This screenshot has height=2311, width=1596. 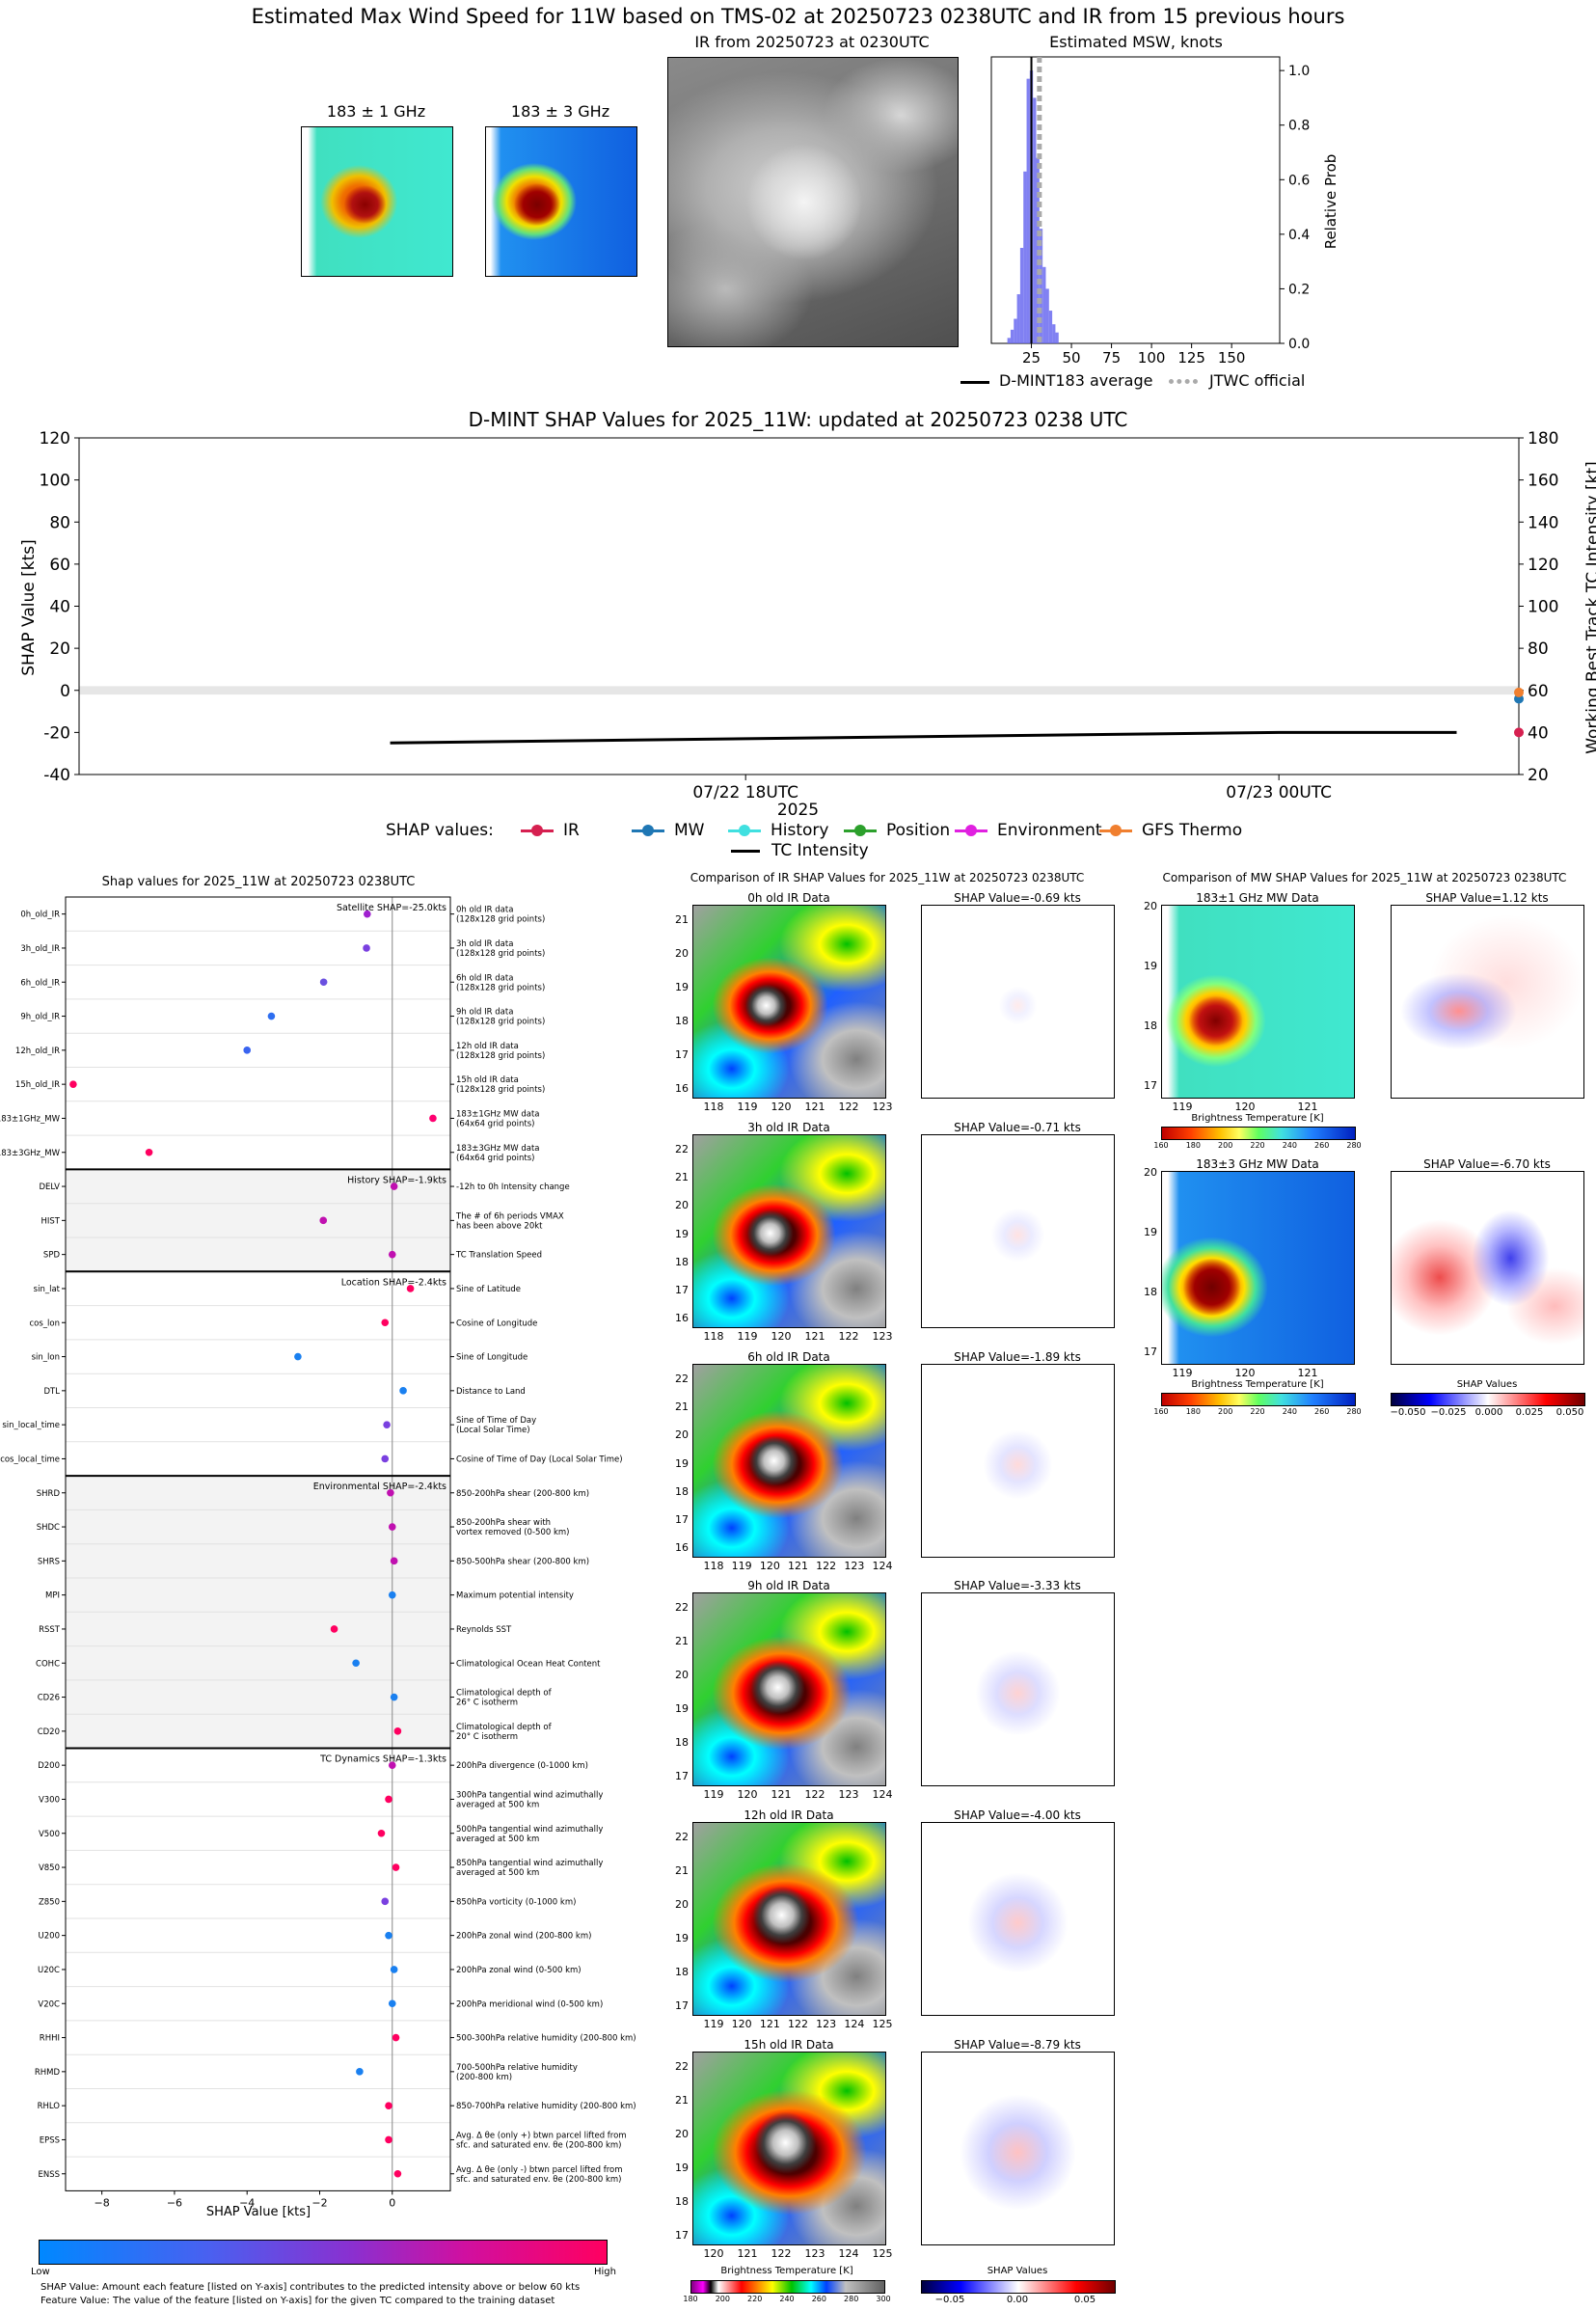 I want to click on ir-xtick-label: 123, so click(x=882, y=1107).